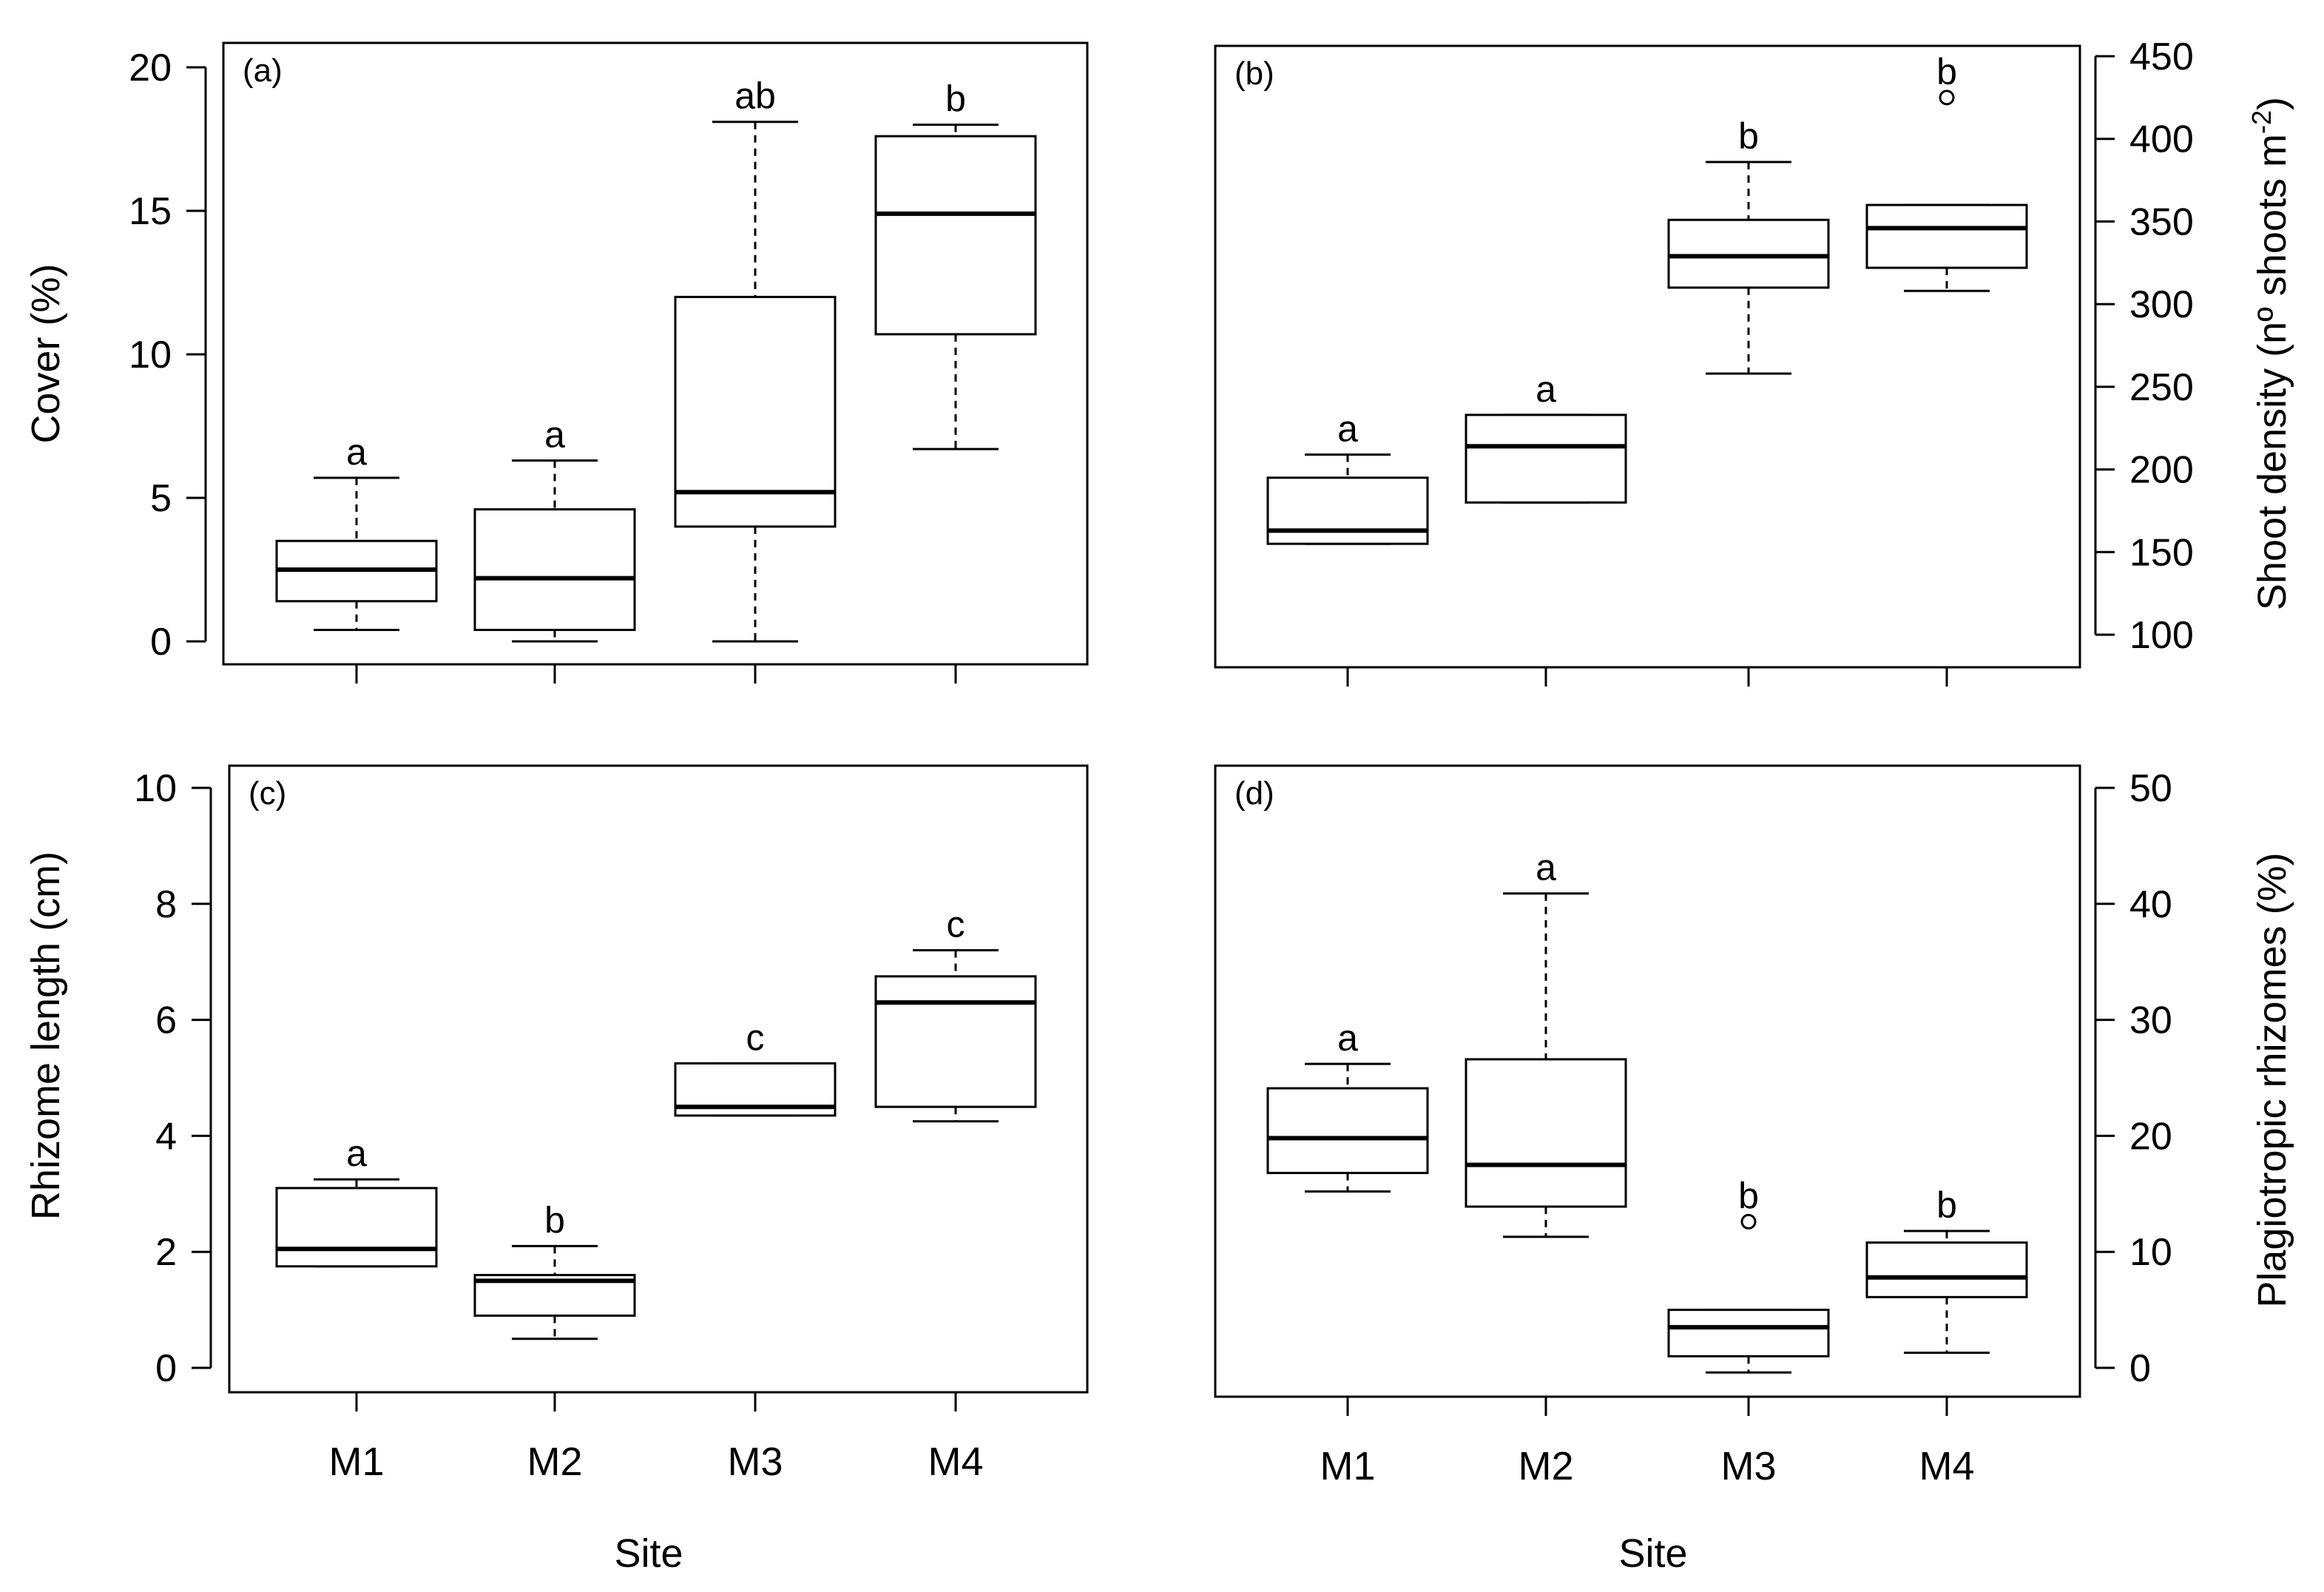  I want to click on y-tick-label: 200, so click(2161, 471).